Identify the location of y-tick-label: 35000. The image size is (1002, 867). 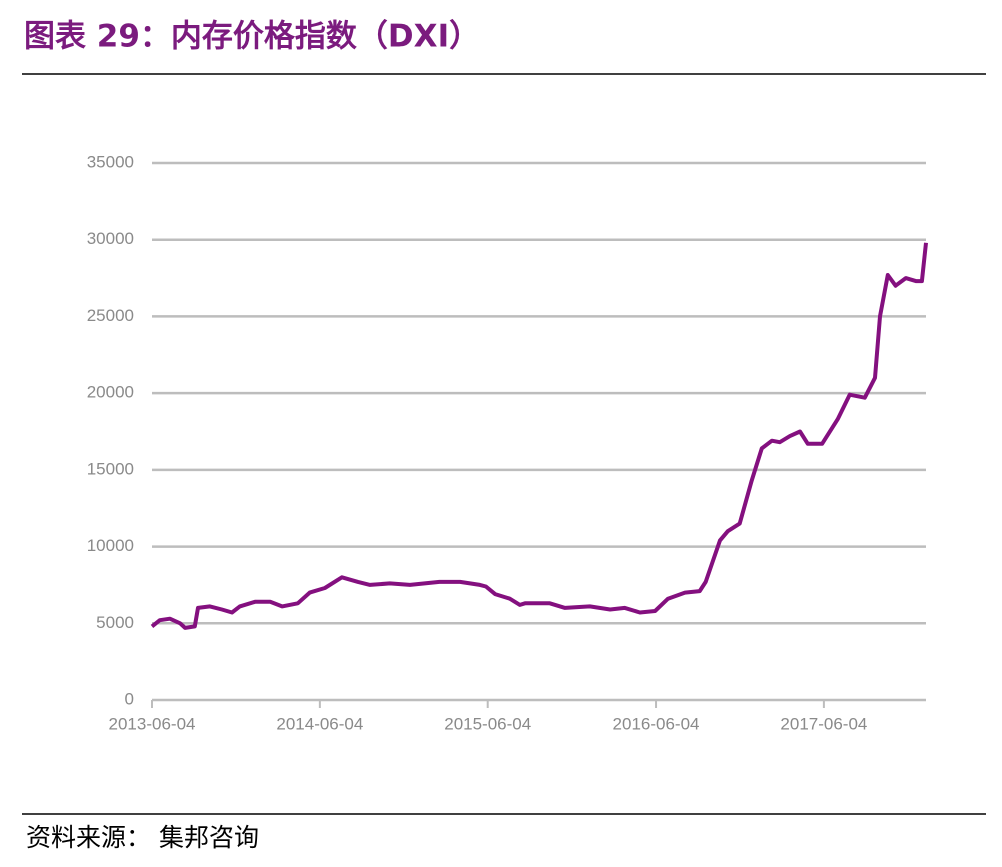
(110, 161).